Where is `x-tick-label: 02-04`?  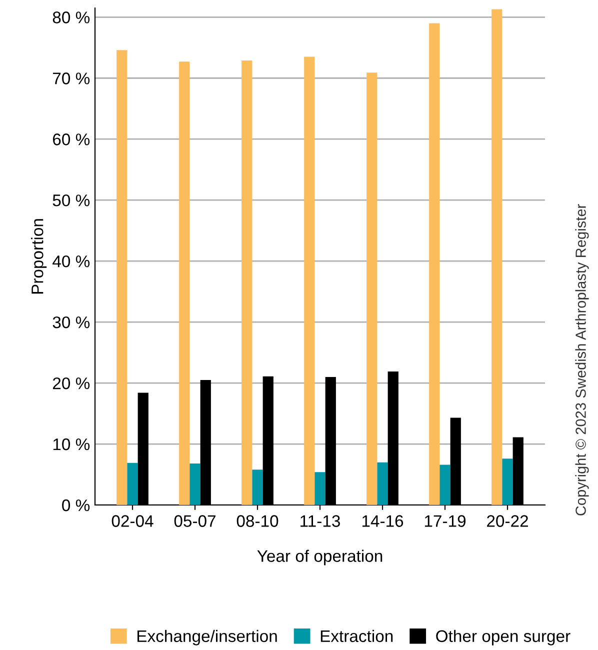
x-tick-label: 02-04 is located at coordinates (133, 521).